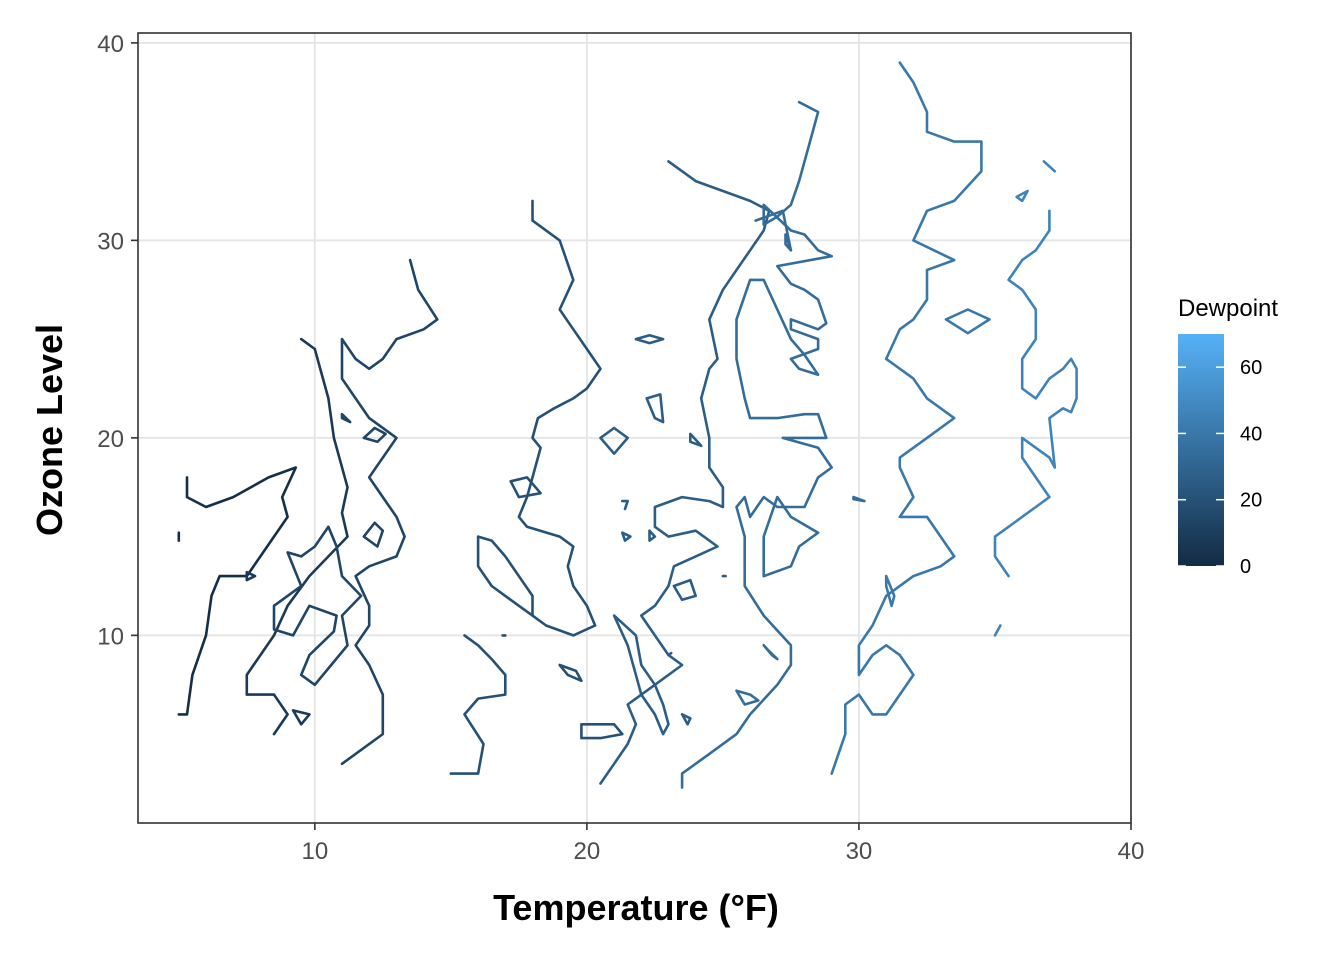 This screenshot has height=960, width=1344. Describe the element at coordinates (1201, 450) in the screenshot. I see `legend-colorbar` at that location.